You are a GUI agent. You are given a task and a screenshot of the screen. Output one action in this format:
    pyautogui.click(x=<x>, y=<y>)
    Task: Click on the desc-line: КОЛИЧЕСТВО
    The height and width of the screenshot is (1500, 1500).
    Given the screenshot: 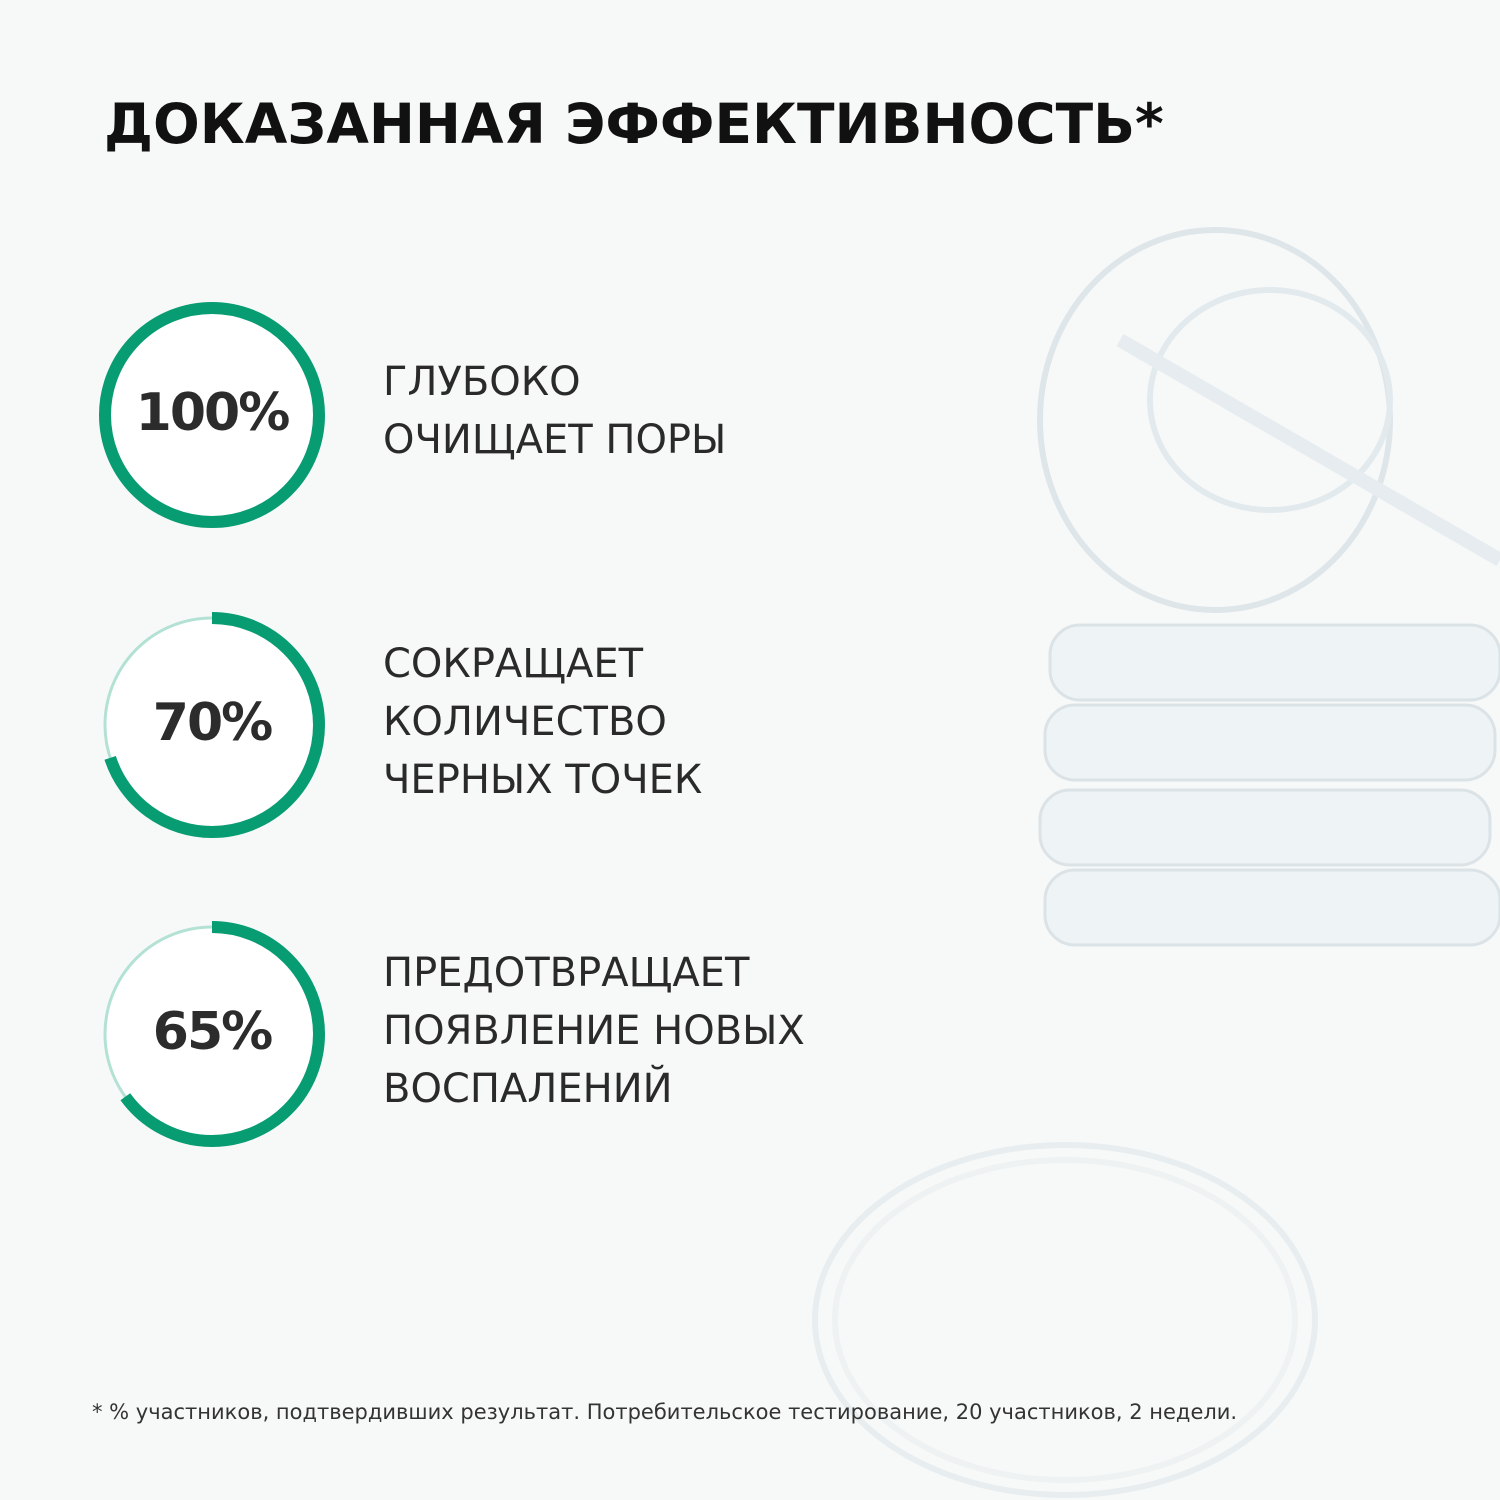 What is the action you would take?
    pyautogui.click(x=525, y=722)
    